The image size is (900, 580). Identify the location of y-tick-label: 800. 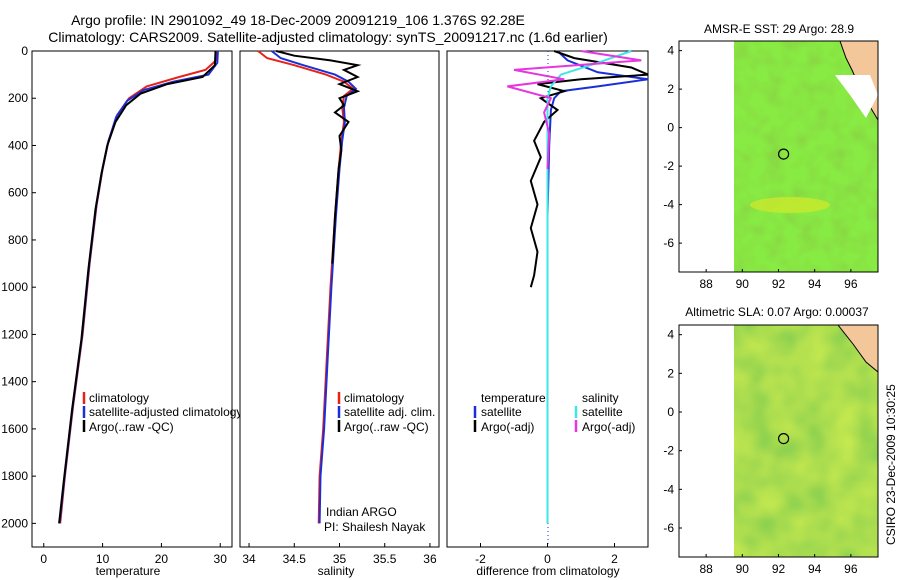
(18, 240).